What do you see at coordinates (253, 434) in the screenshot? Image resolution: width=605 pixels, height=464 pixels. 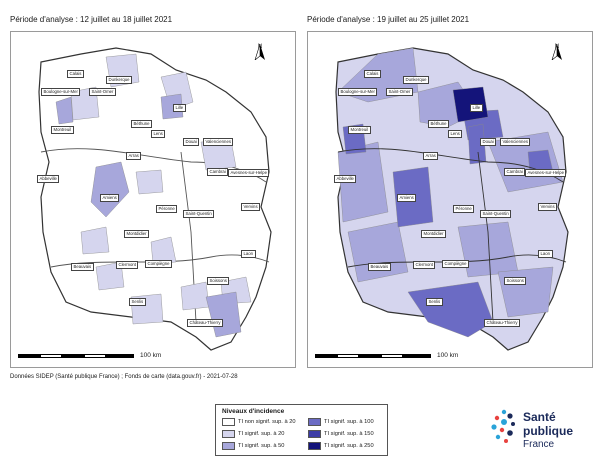 I see `legend-item: TI signif. sup. à 20` at bounding box center [253, 434].